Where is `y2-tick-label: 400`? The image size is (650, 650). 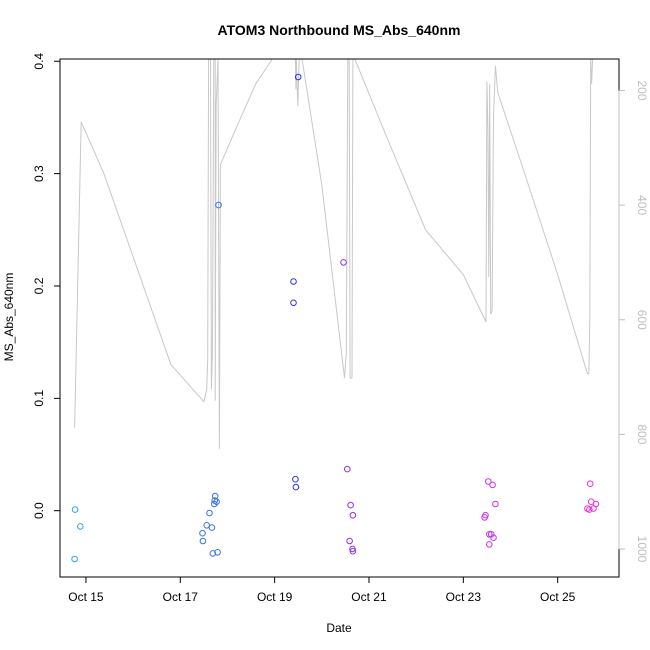
y2-tick-label: 400 is located at coordinates (642, 205).